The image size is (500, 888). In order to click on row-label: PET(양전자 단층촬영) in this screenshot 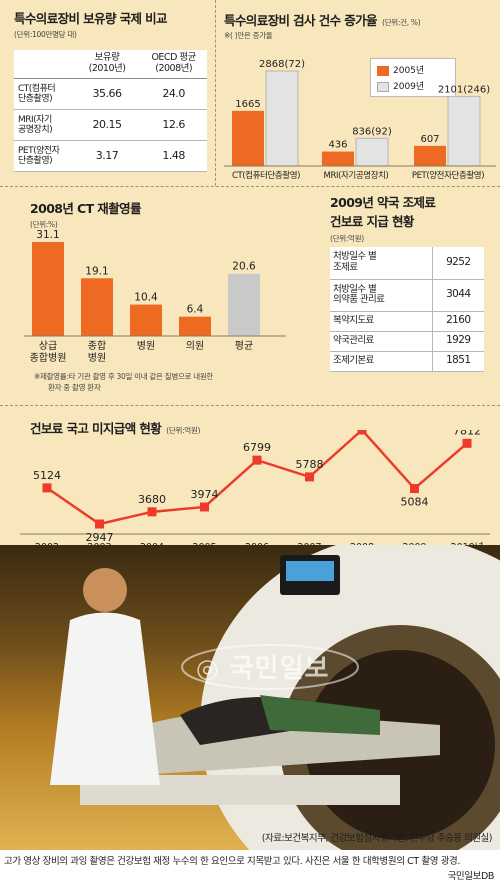, I will do `click(44, 156)`.